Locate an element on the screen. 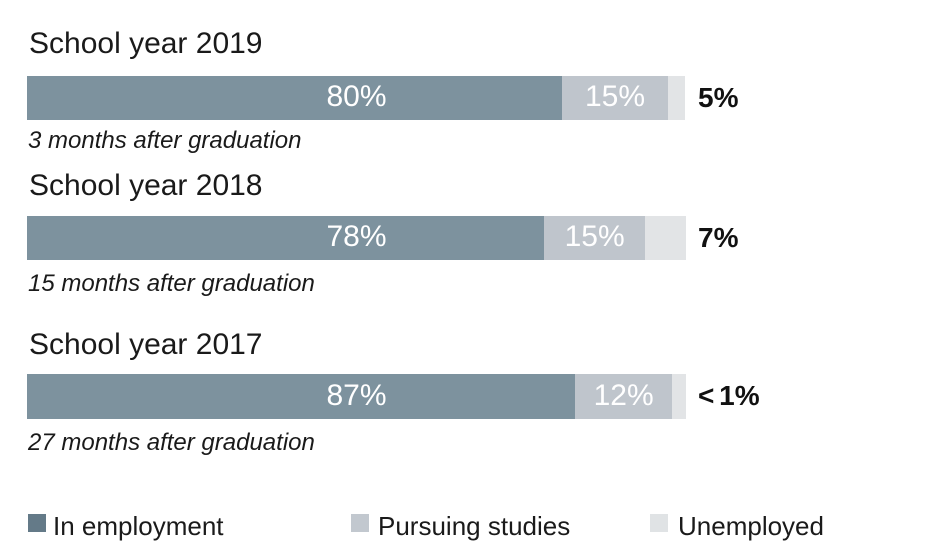 This screenshot has width=925, height=557. segment-2019-in-employment is located at coordinates (294, 98).